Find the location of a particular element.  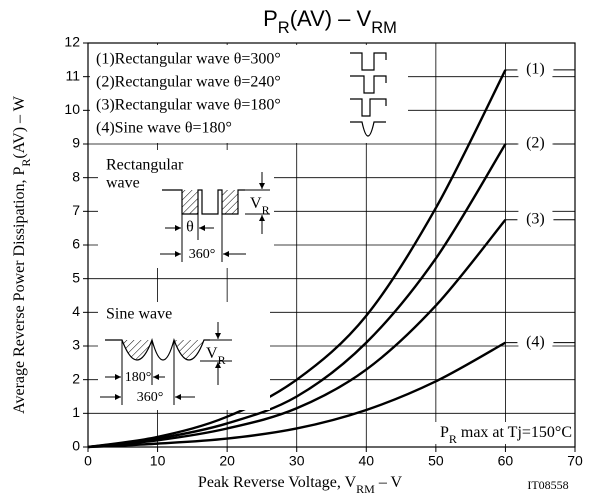

y-tick-label: 6 is located at coordinates (76, 244).